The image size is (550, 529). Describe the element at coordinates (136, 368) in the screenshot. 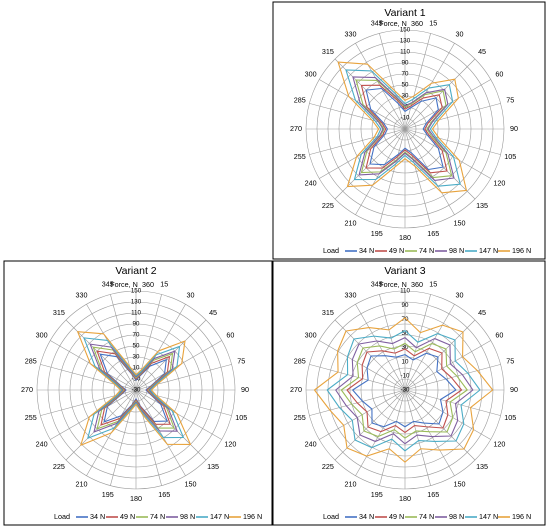

I see `radial-tick-label: 10` at that location.